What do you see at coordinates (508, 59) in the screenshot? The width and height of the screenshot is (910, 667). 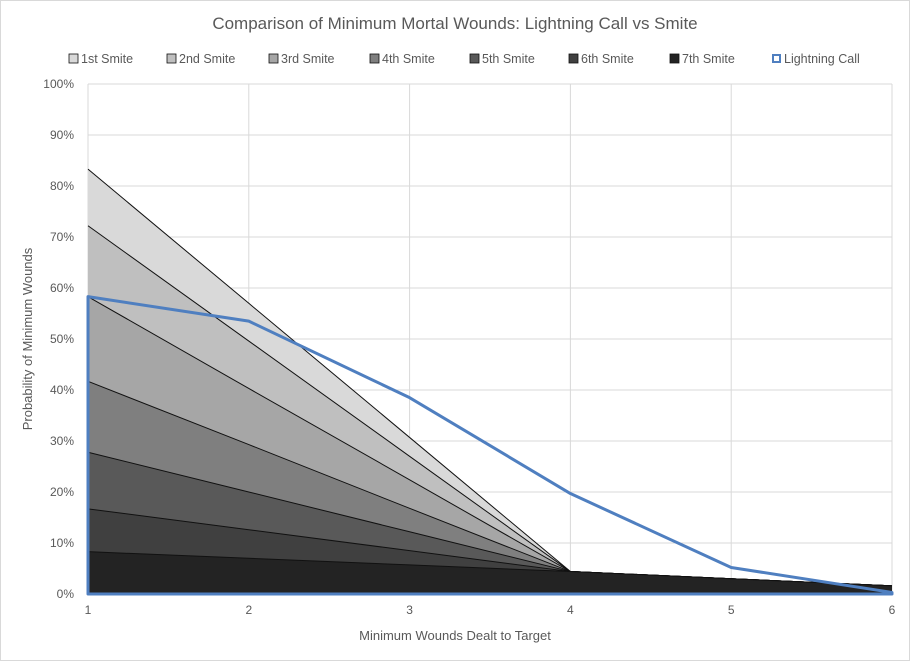 I see `legend-label: 5th Smite` at bounding box center [508, 59].